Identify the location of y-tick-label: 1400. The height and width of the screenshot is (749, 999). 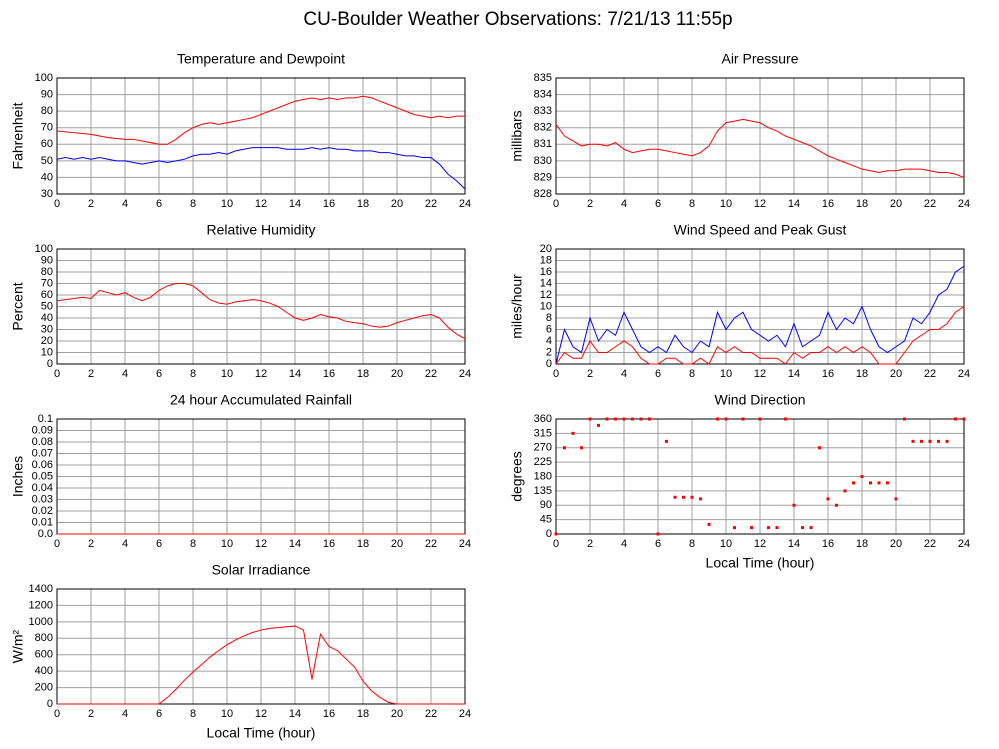
(41, 589).